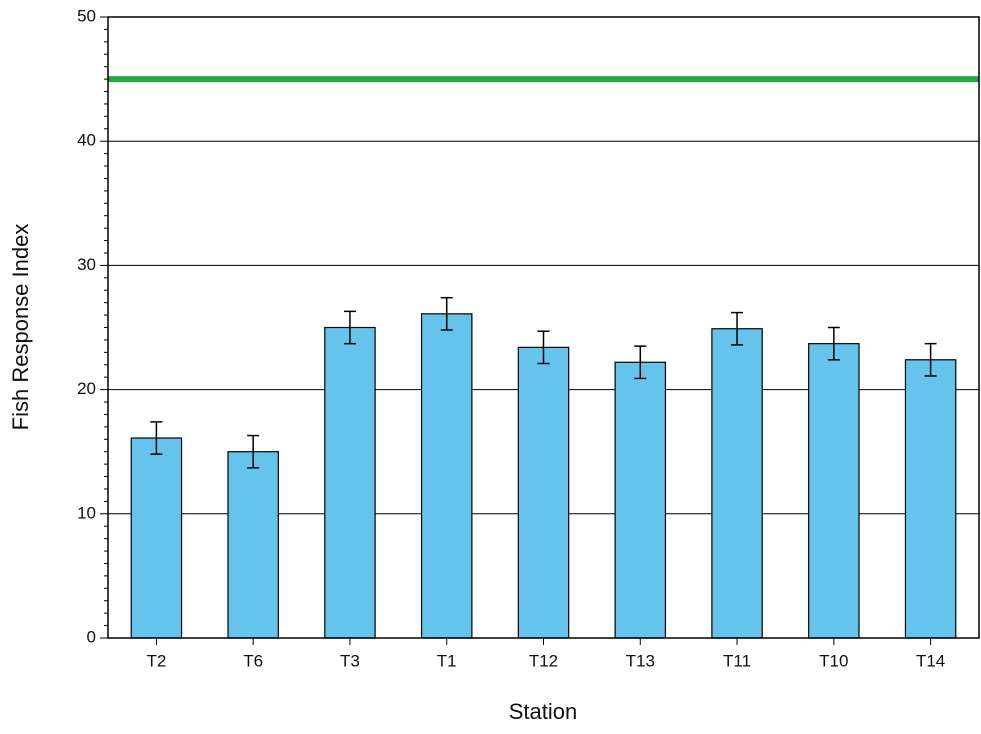 This screenshot has height=734, width=981. What do you see at coordinates (833, 660) in the screenshot?
I see `x-tick-label: T10` at bounding box center [833, 660].